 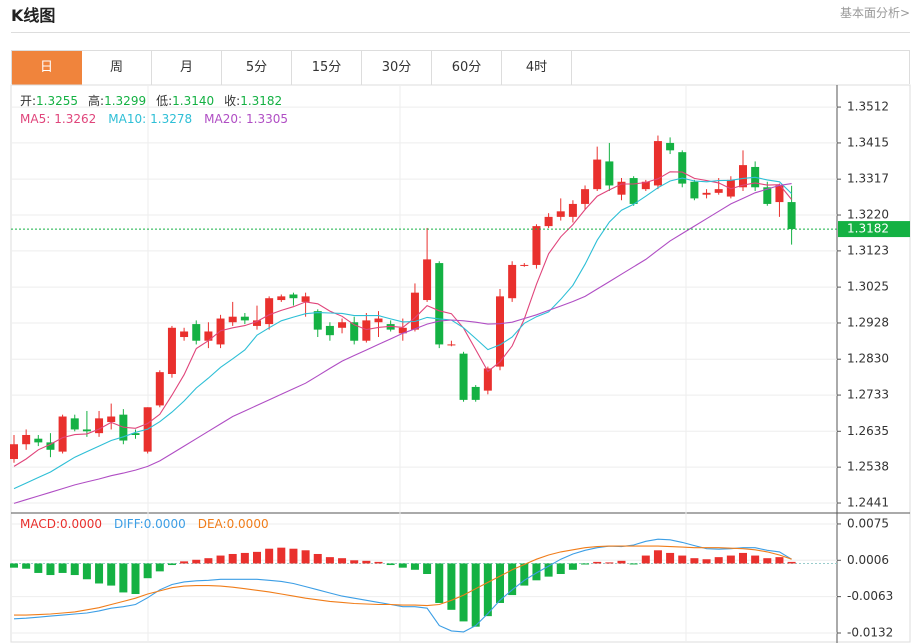 I want to click on period-tab: 5分, so click(x=257, y=68).